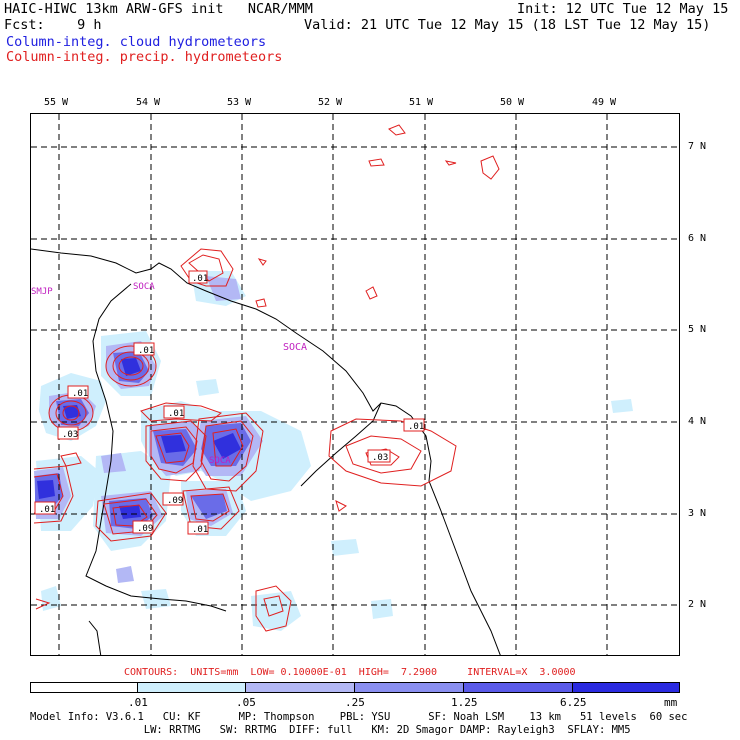 This screenshot has width=740, height=740. Describe the element at coordinates (144, 287) in the screenshot. I see `place-soca-1: SOCA` at that location.